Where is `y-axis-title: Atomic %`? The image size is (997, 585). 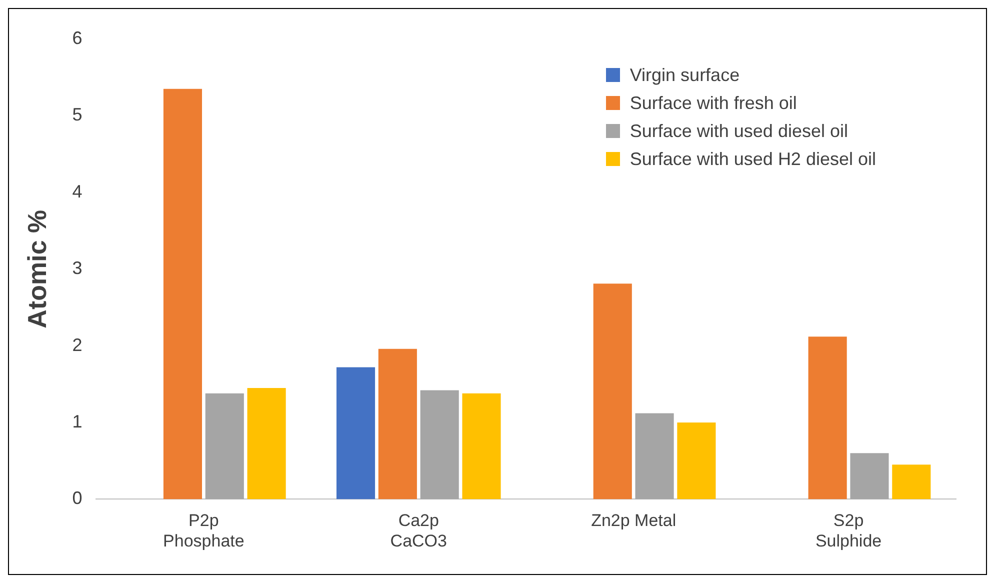
y-axis-title: Atomic % is located at coordinates (37, 269).